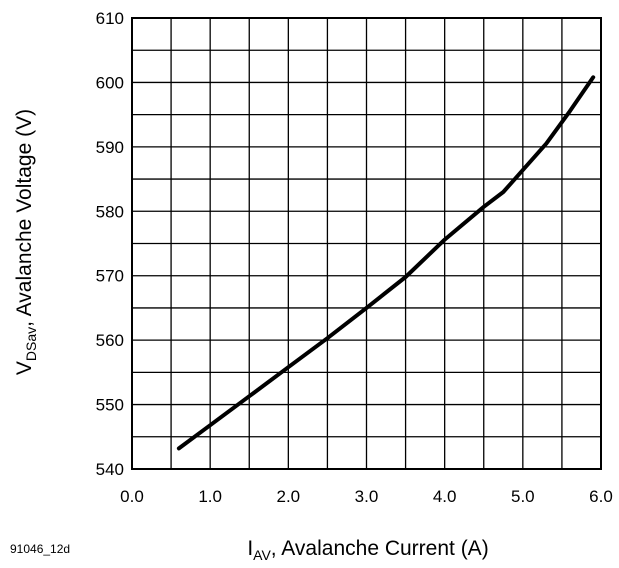 This screenshot has height=568, width=619. What do you see at coordinates (40, 549) in the screenshot?
I see `figure-id: 91046_12d` at bounding box center [40, 549].